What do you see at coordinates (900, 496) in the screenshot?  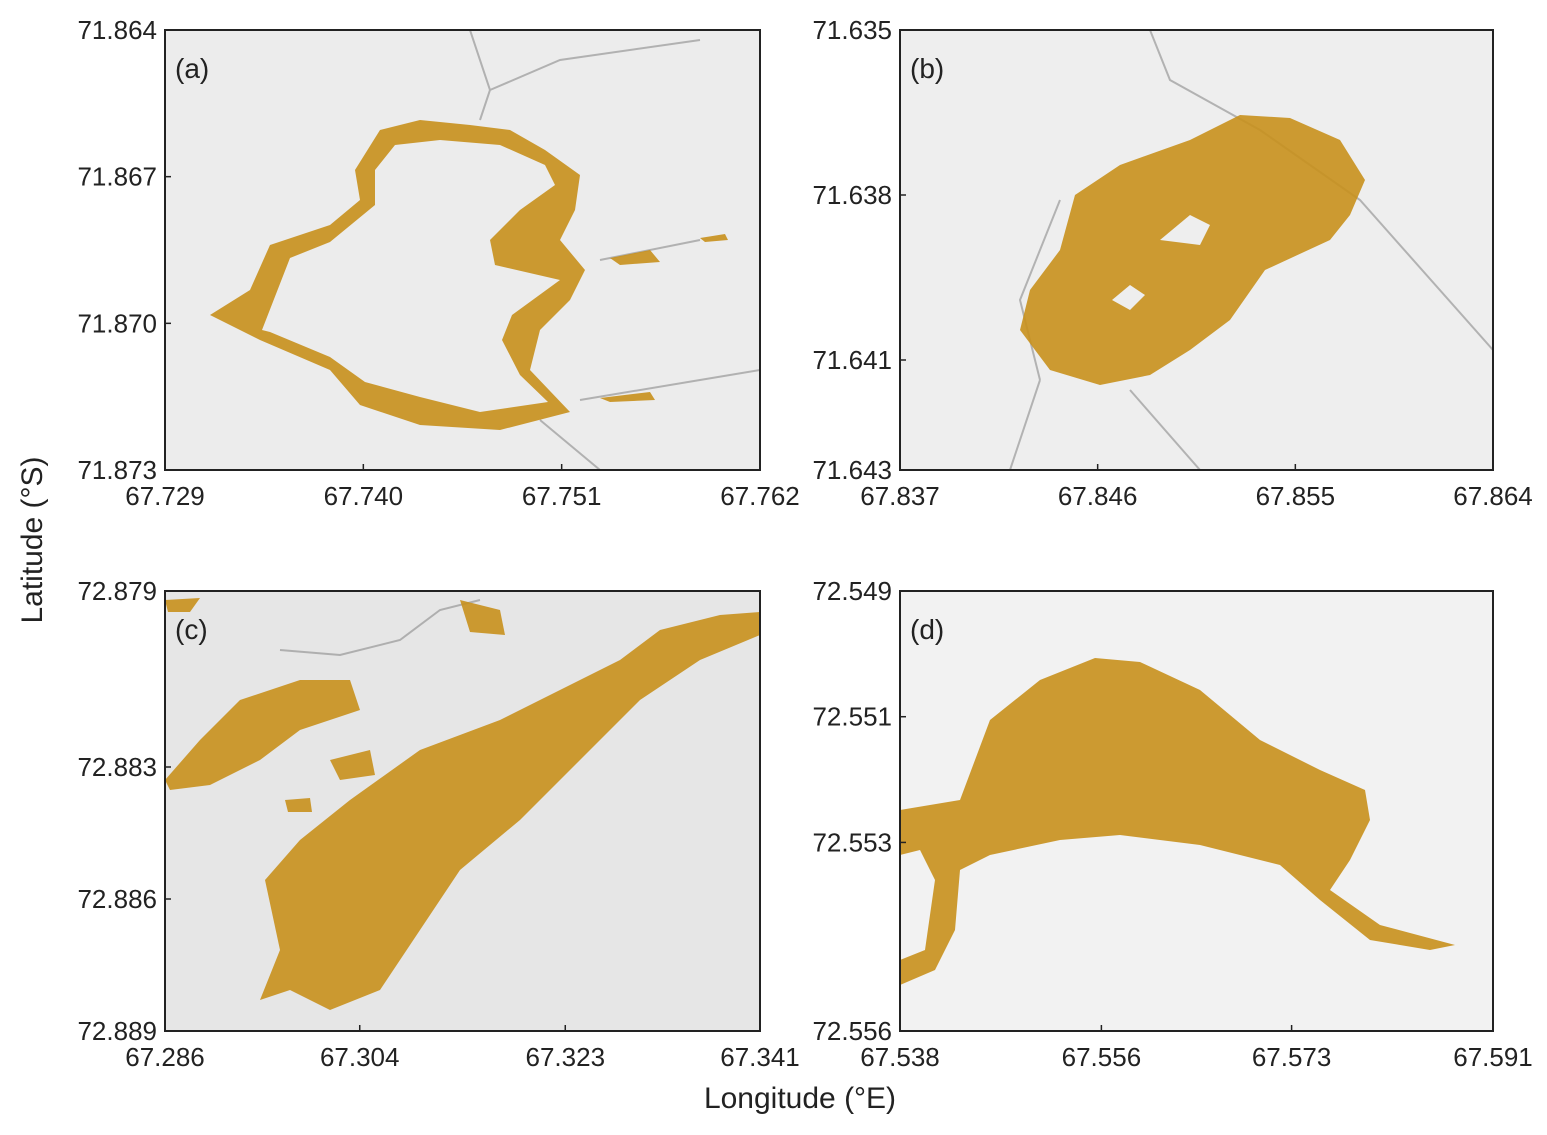 I see `x-tick-label: 67.837` at bounding box center [900, 496].